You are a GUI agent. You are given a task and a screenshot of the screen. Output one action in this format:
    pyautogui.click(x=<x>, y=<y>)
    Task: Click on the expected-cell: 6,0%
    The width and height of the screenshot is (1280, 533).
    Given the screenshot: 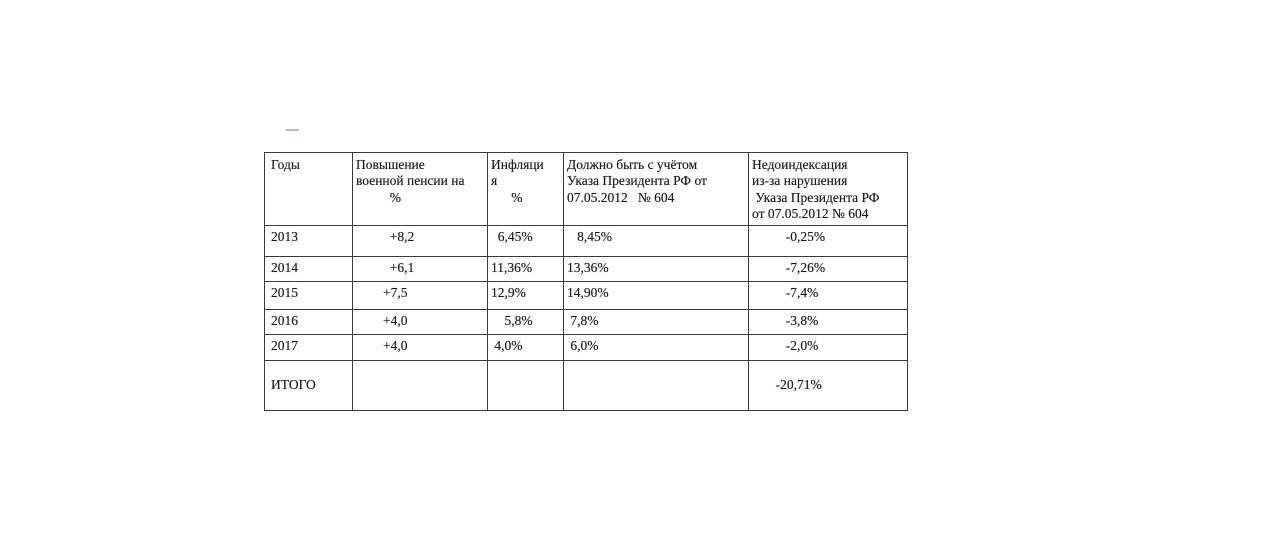 What is the action you would take?
    pyautogui.click(x=656, y=347)
    